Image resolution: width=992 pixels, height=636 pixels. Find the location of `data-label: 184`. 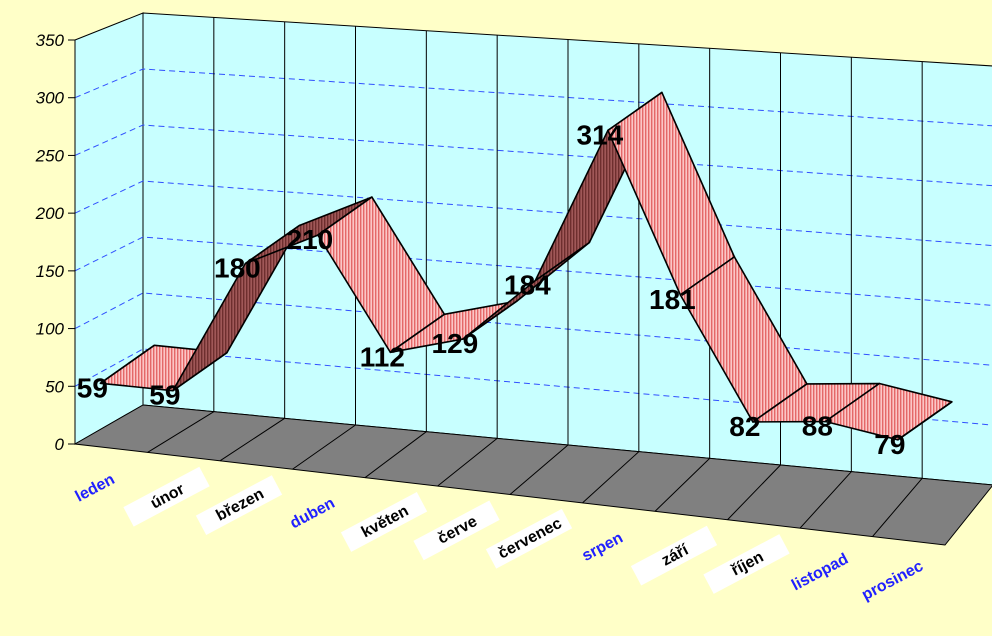

data-label: 184 is located at coordinates (527, 285).